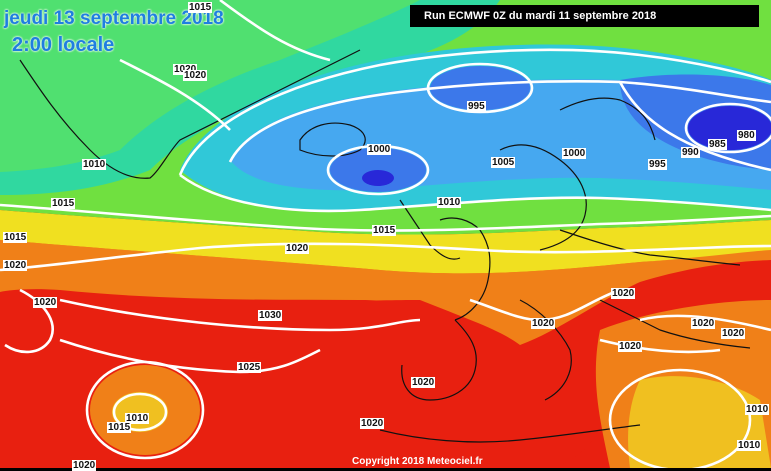 The width and height of the screenshot is (771, 471). I want to click on isobar-label: 980, so click(746, 135).